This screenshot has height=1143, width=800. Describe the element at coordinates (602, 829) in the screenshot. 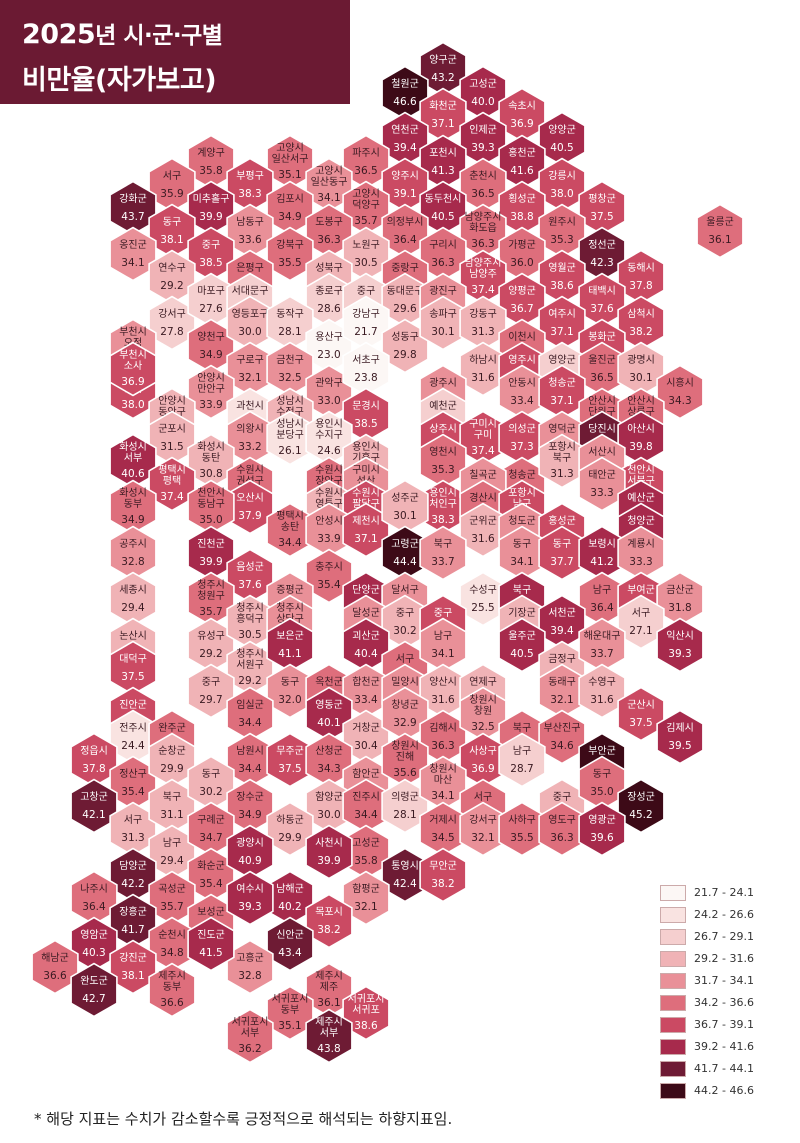

I see `region-hex: 영광군 39.6` at that location.